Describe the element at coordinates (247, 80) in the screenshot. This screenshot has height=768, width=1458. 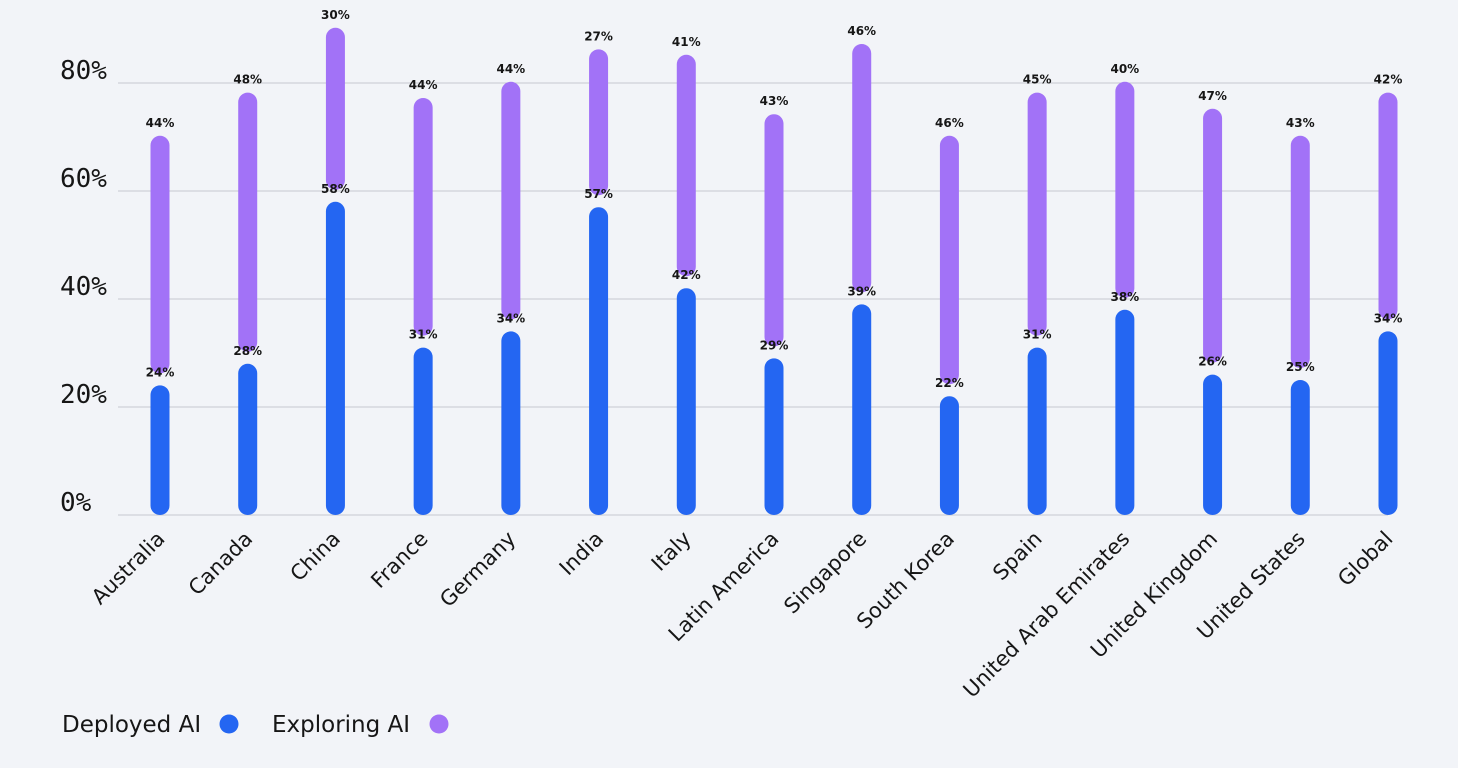
I see `exploring-value-label: 48%` at that location.